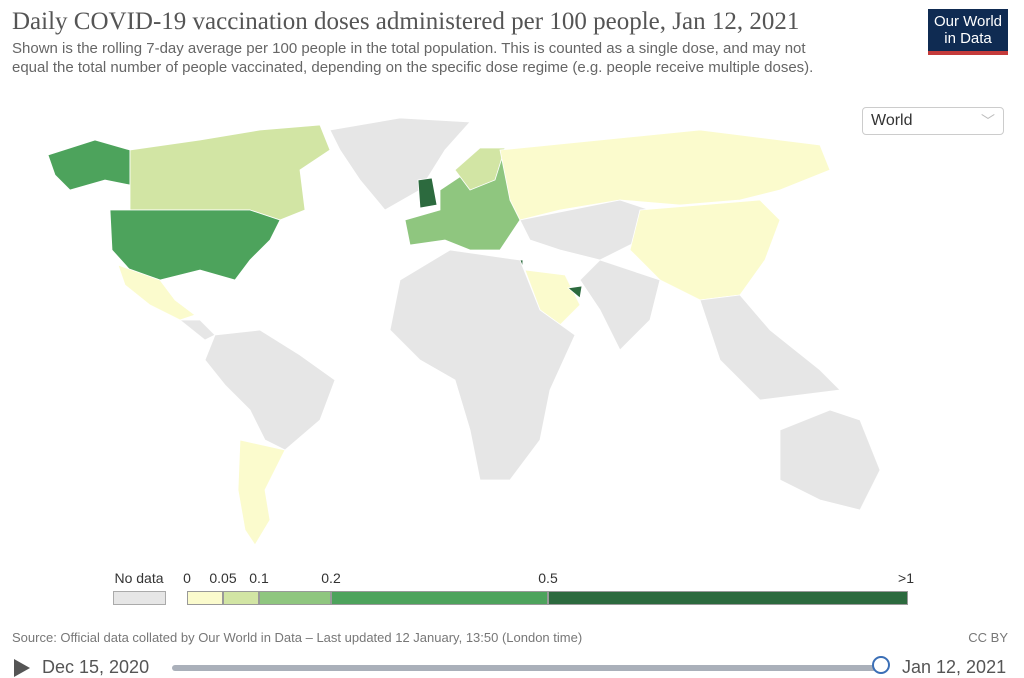 This screenshot has width=1024, height=678. Describe the element at coordinates (482, 365) in the screenshot. I see `region-africa` at that location.